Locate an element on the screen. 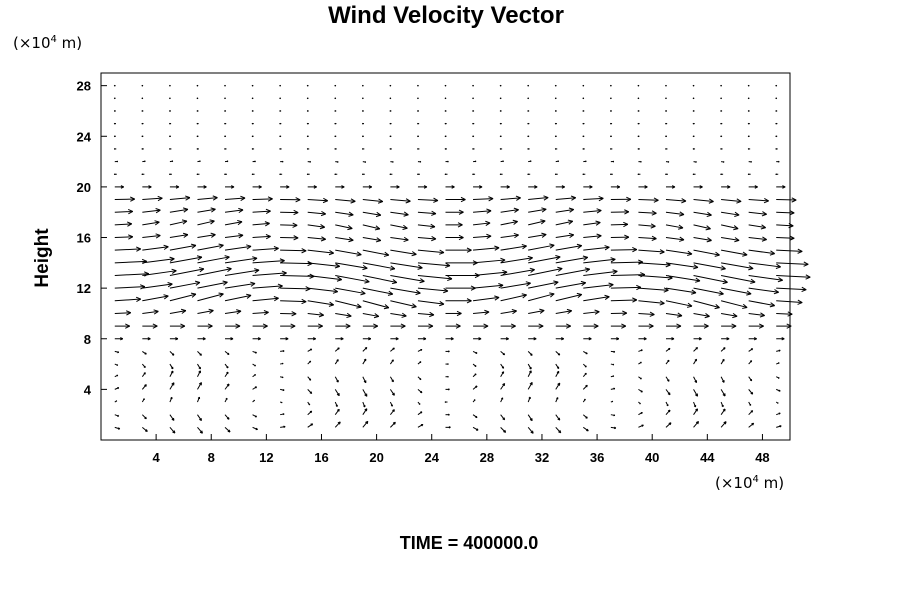 The image size is (900, 600). x-unit-label: (×104 m) is located at coordinates (749, 483).